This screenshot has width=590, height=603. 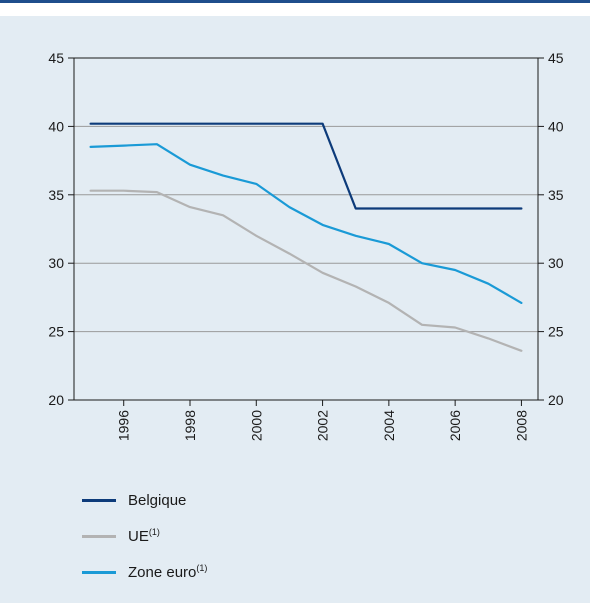 What do you see at coordinates (190, 425) in the screenshot?
I see `x-tick-label: 1998` at bounding box center [190, 425].